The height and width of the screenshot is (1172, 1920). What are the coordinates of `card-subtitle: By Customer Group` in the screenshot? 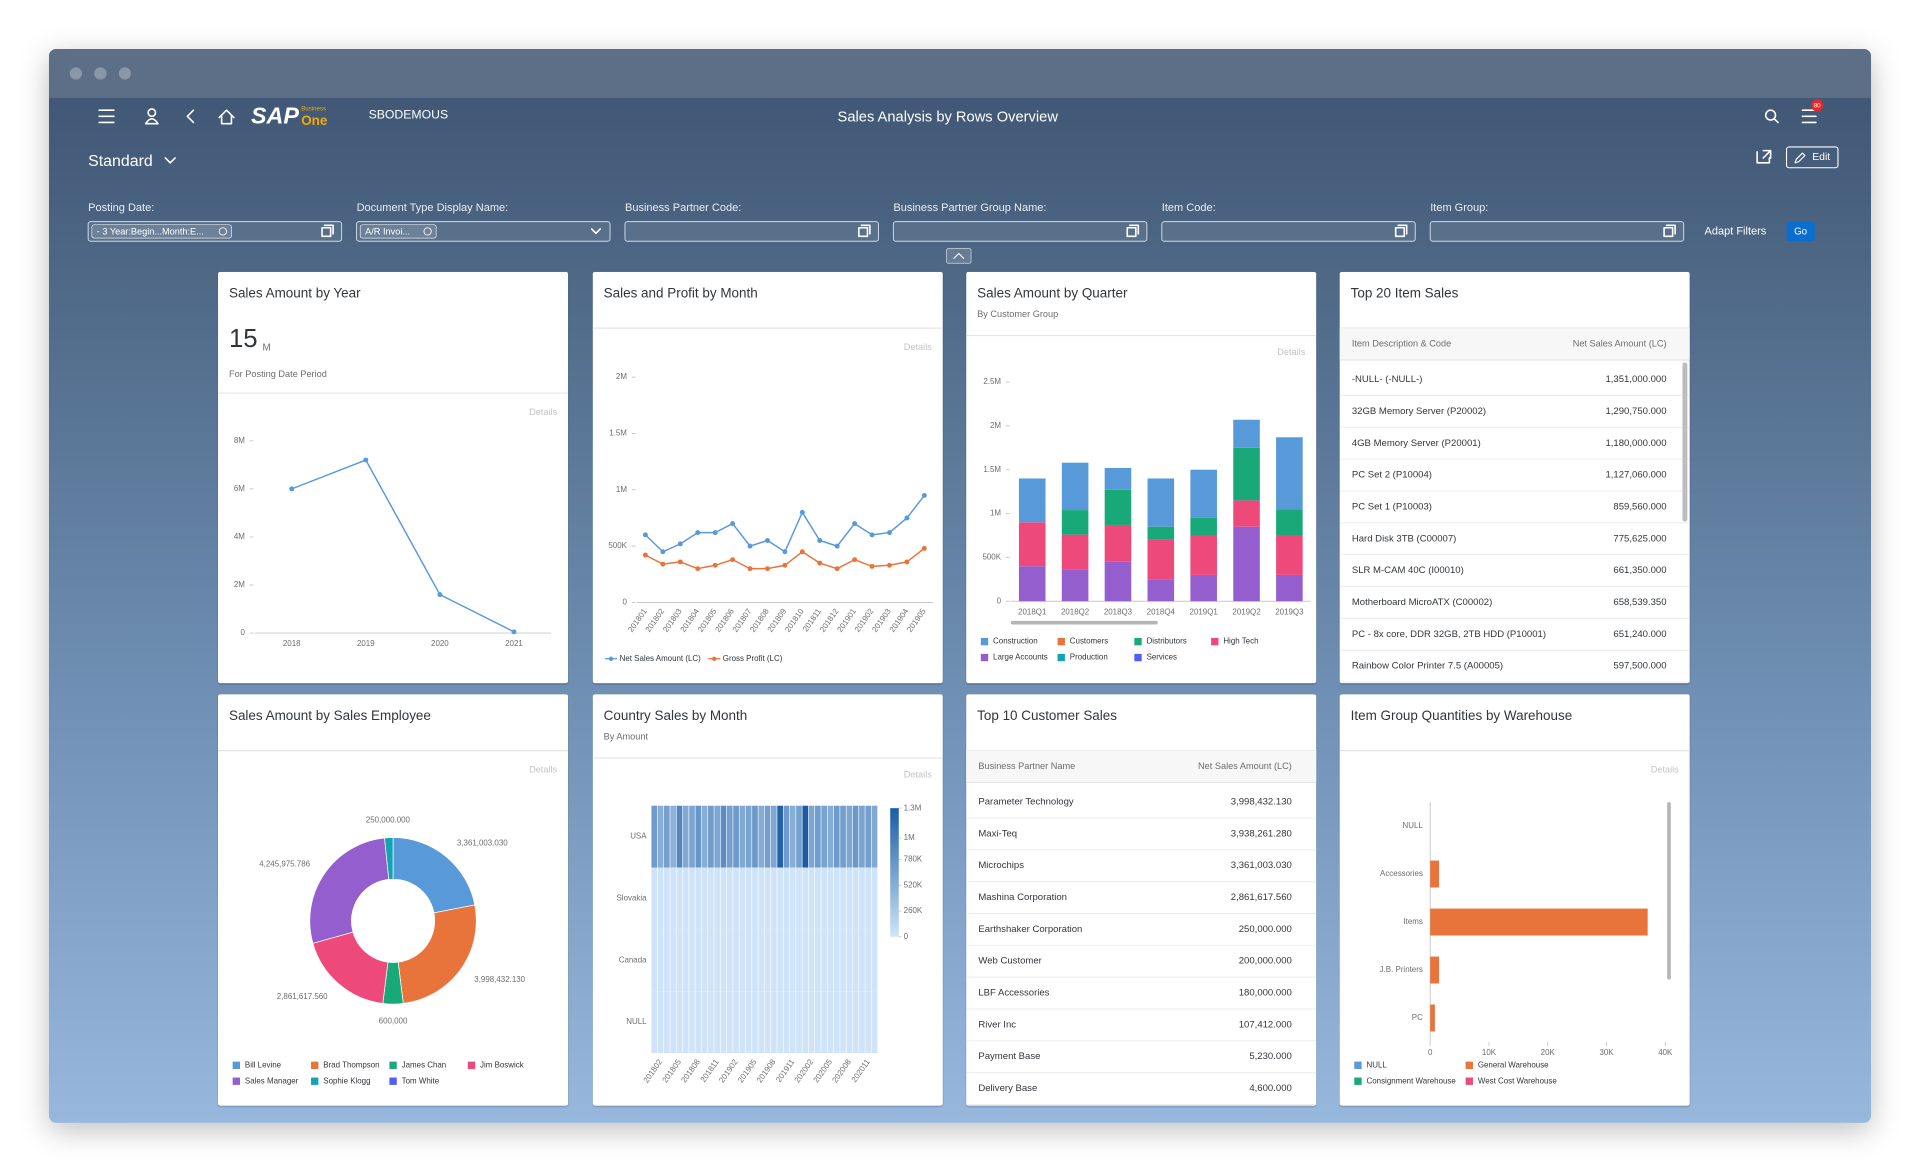 It's located at (1017, 314).